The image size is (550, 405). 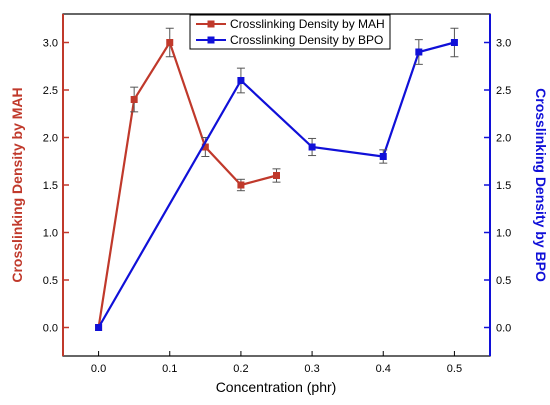 I want to click on x-tick-label: 0.5, so click(x=454, y=369).